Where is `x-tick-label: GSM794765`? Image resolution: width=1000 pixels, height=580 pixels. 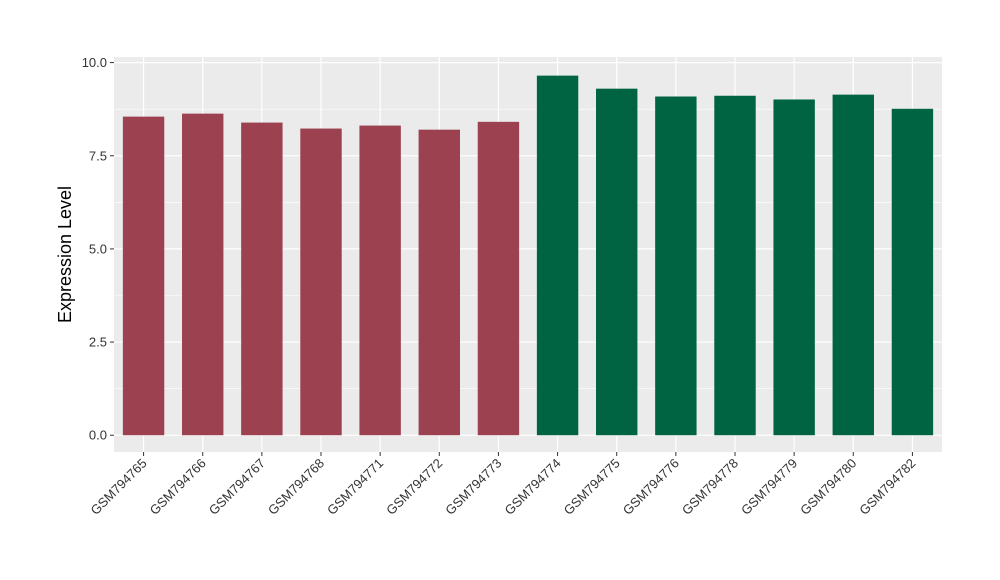 x-tick-label: GSM794765 is located at coordinates (118, 487).